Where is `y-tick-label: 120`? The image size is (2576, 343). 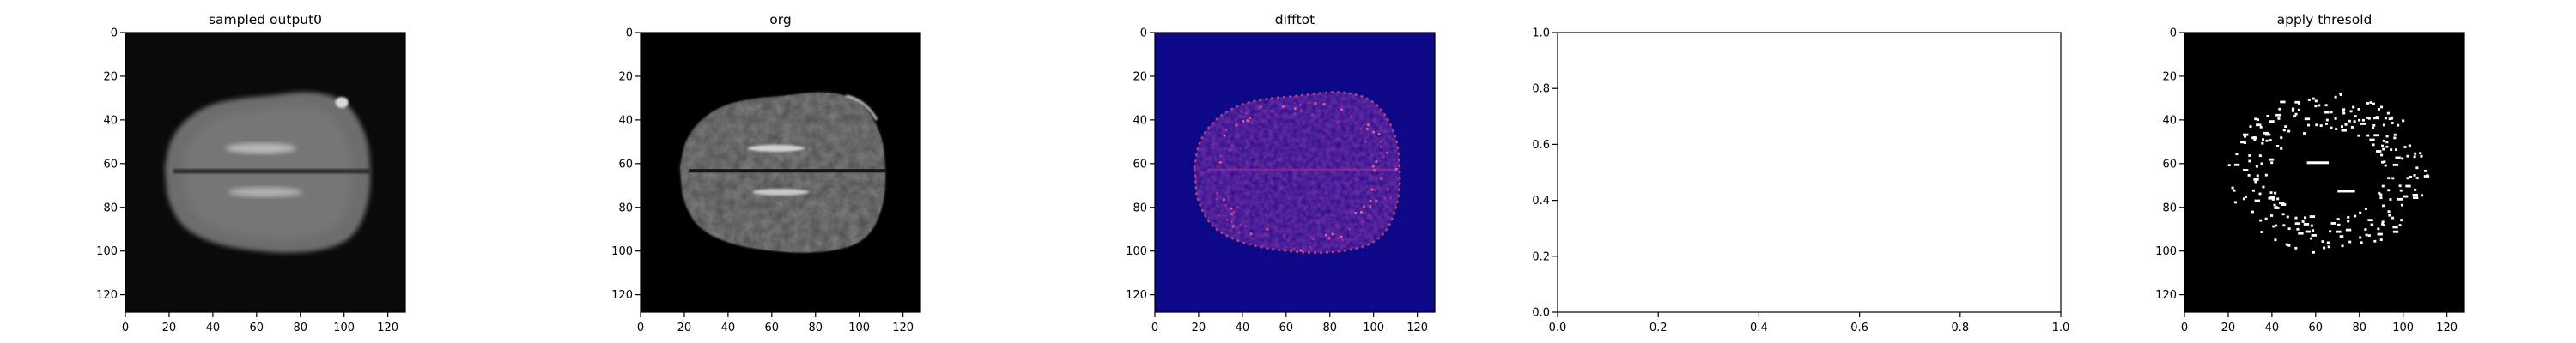
y-tick-label: 120 is located at coordinates (622, 295).